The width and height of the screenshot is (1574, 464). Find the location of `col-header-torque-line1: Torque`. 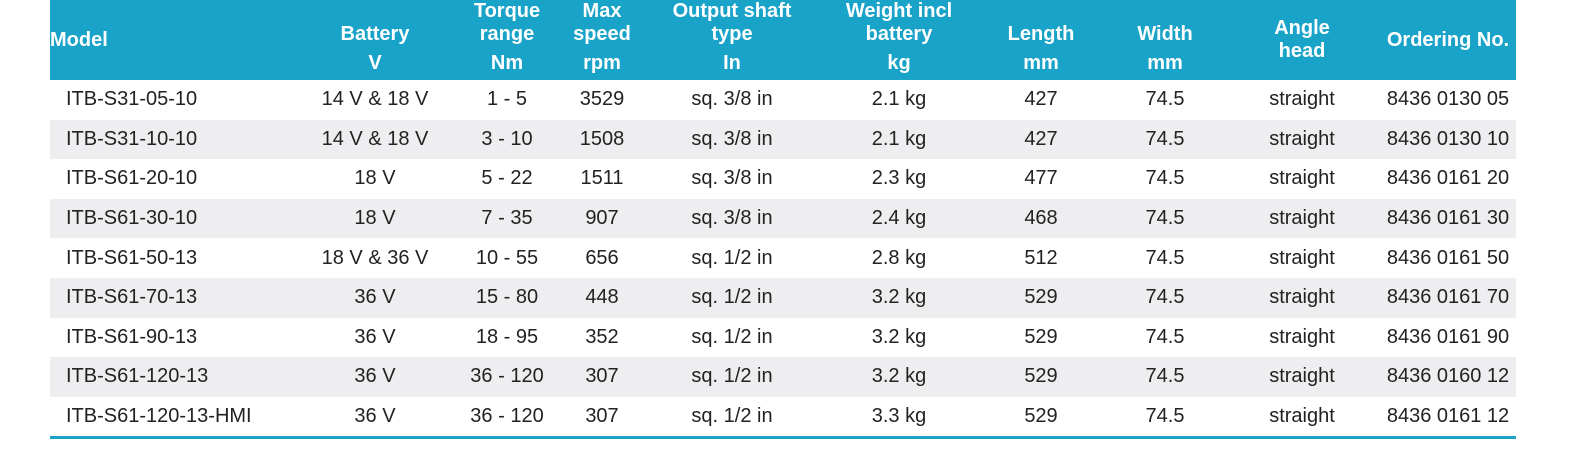

col-header-torque-line1: Torque is located at coordinates (507, 11).